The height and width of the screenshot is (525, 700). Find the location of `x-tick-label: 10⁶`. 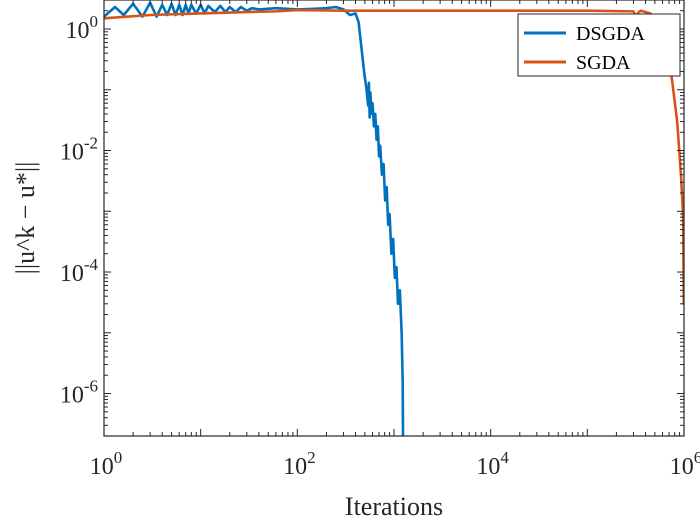

x-tick-label: 10⁶ is located at coordinates (685, 464).